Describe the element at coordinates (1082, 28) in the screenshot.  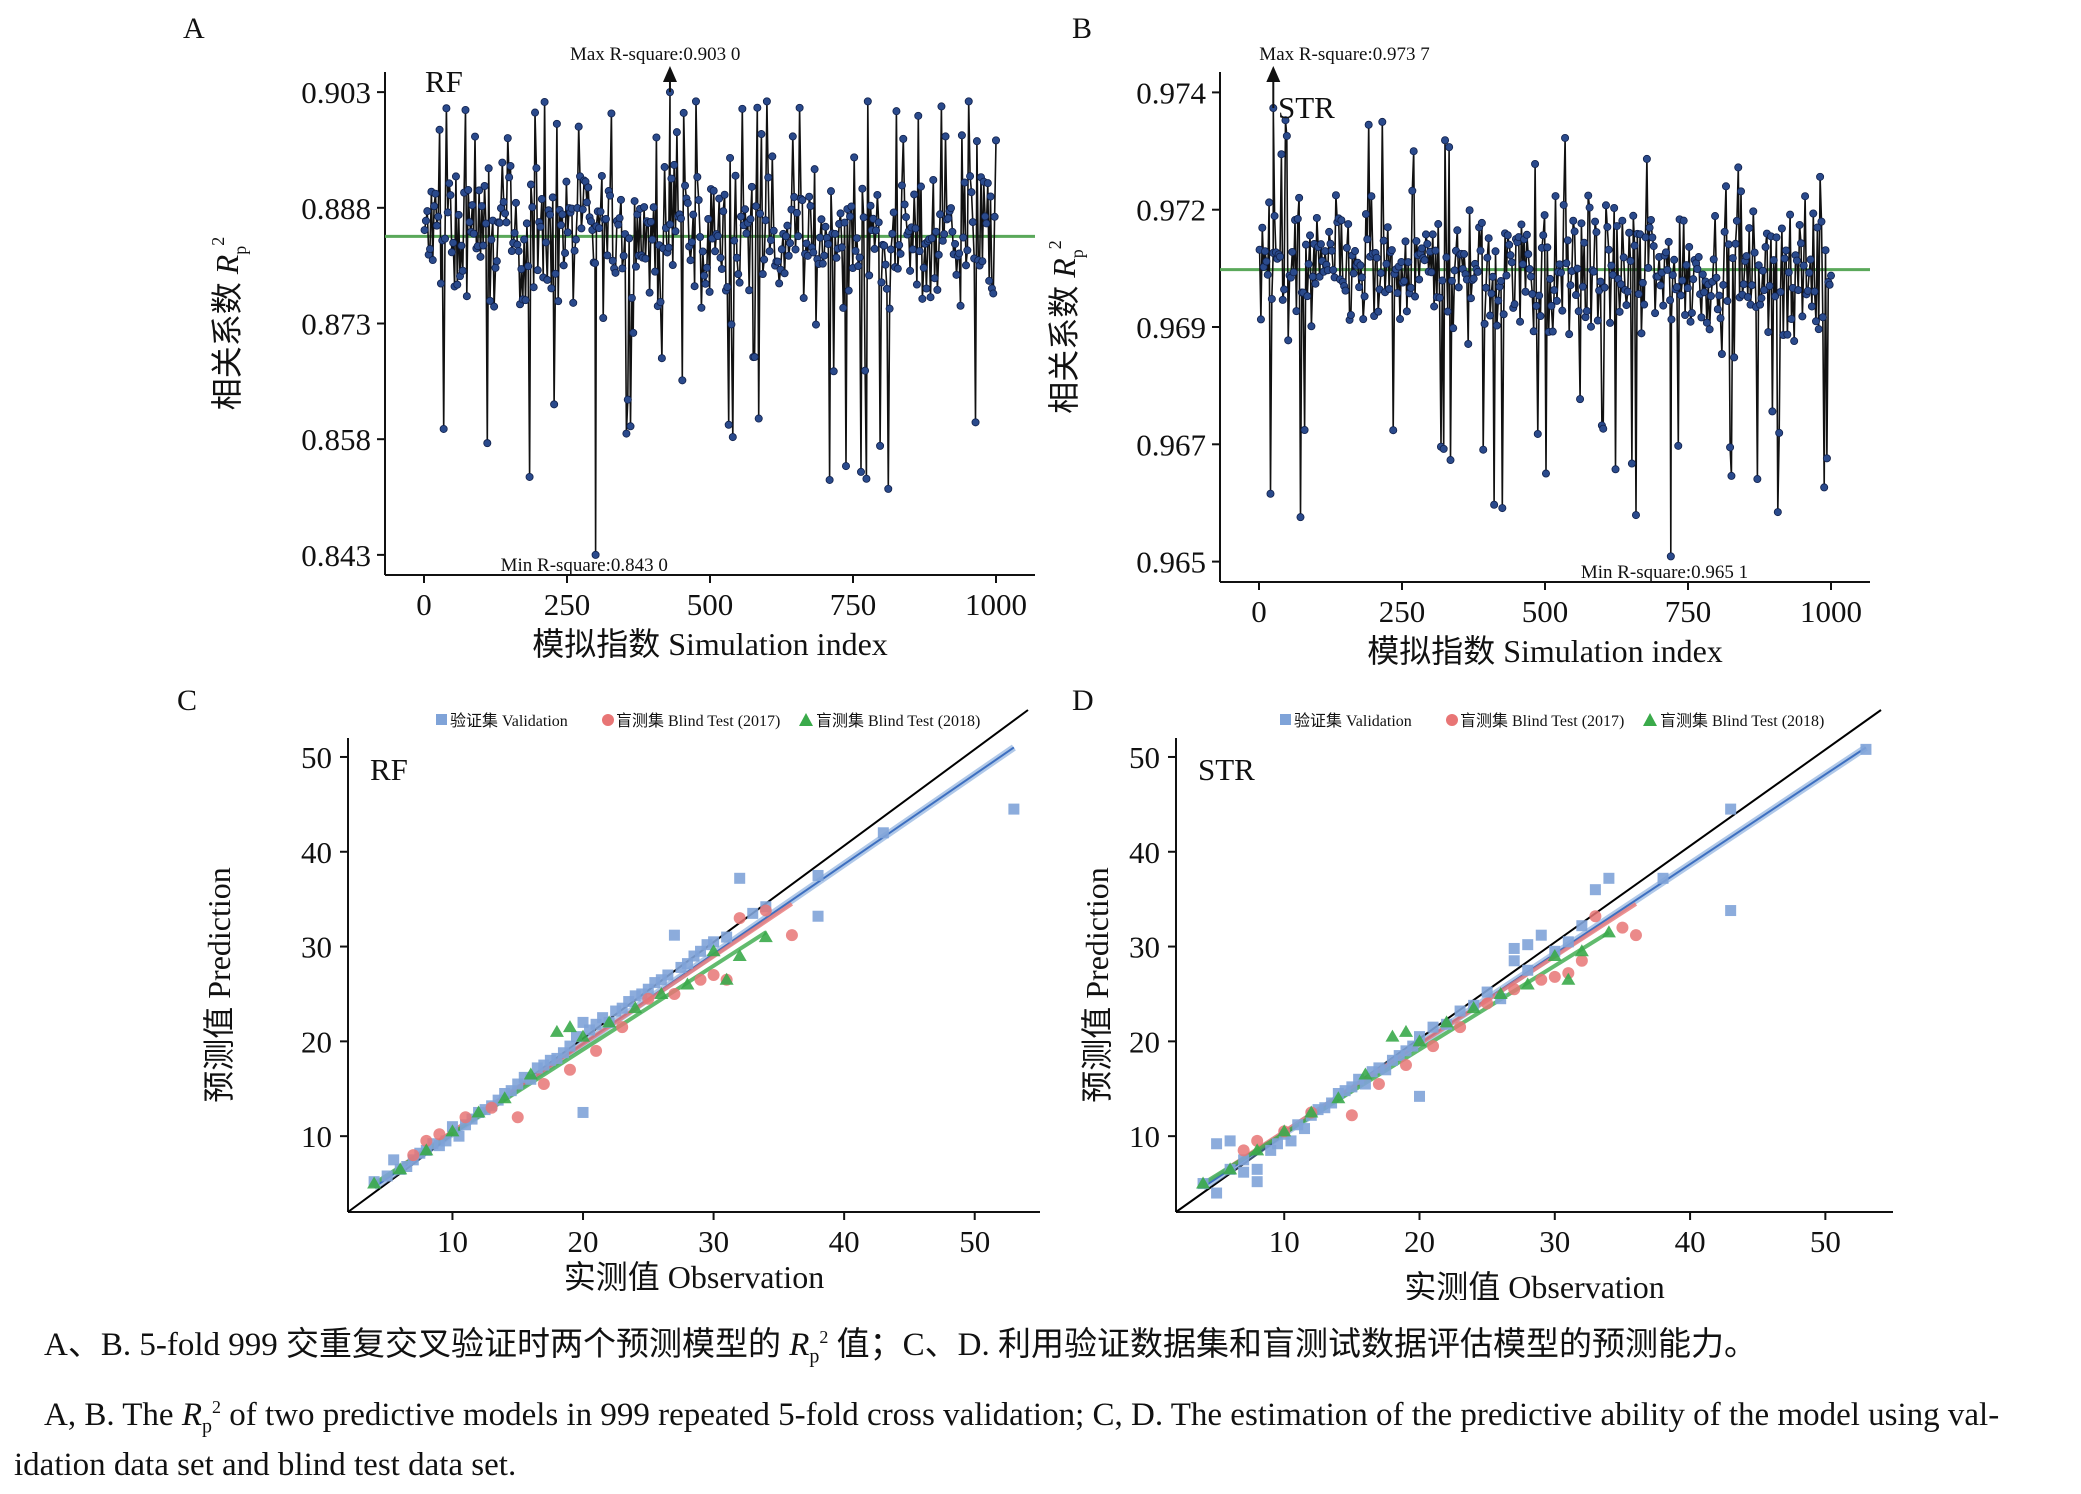
I see `panel-label-B: B` at that location.